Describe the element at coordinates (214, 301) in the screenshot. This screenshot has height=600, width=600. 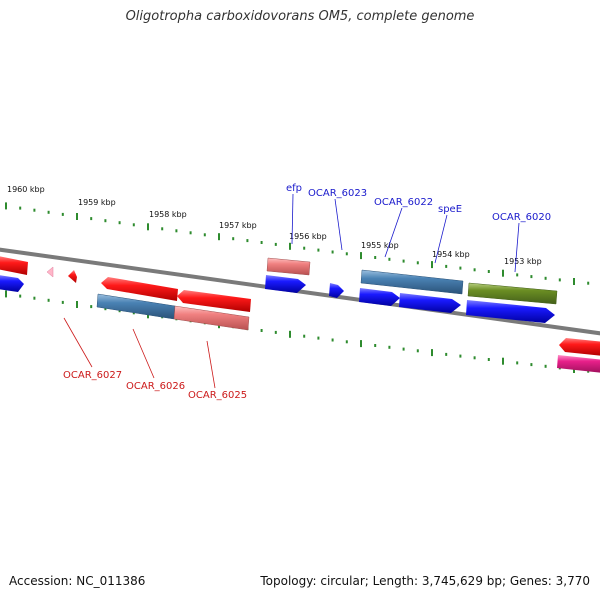
I see `gene-ocar-6025-red` at that location.